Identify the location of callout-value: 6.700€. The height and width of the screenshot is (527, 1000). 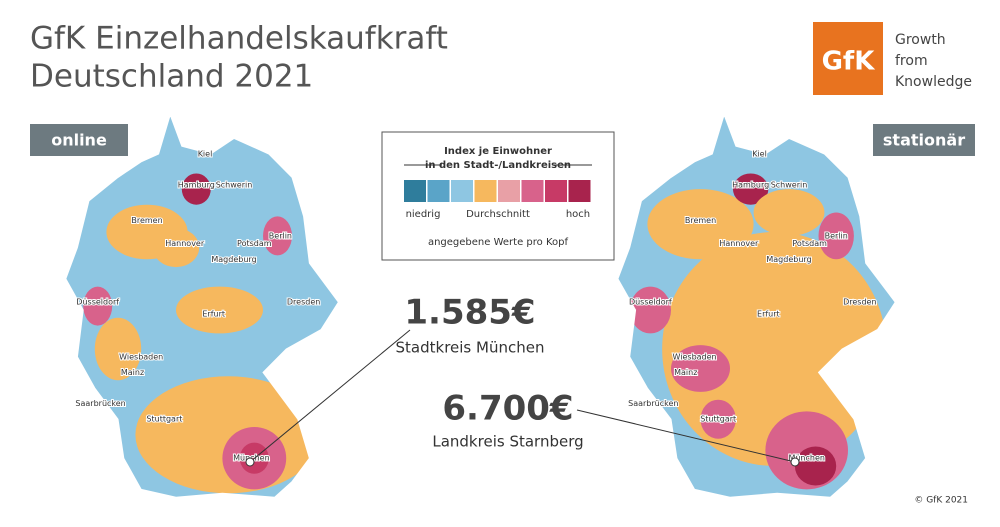
(507, 409).